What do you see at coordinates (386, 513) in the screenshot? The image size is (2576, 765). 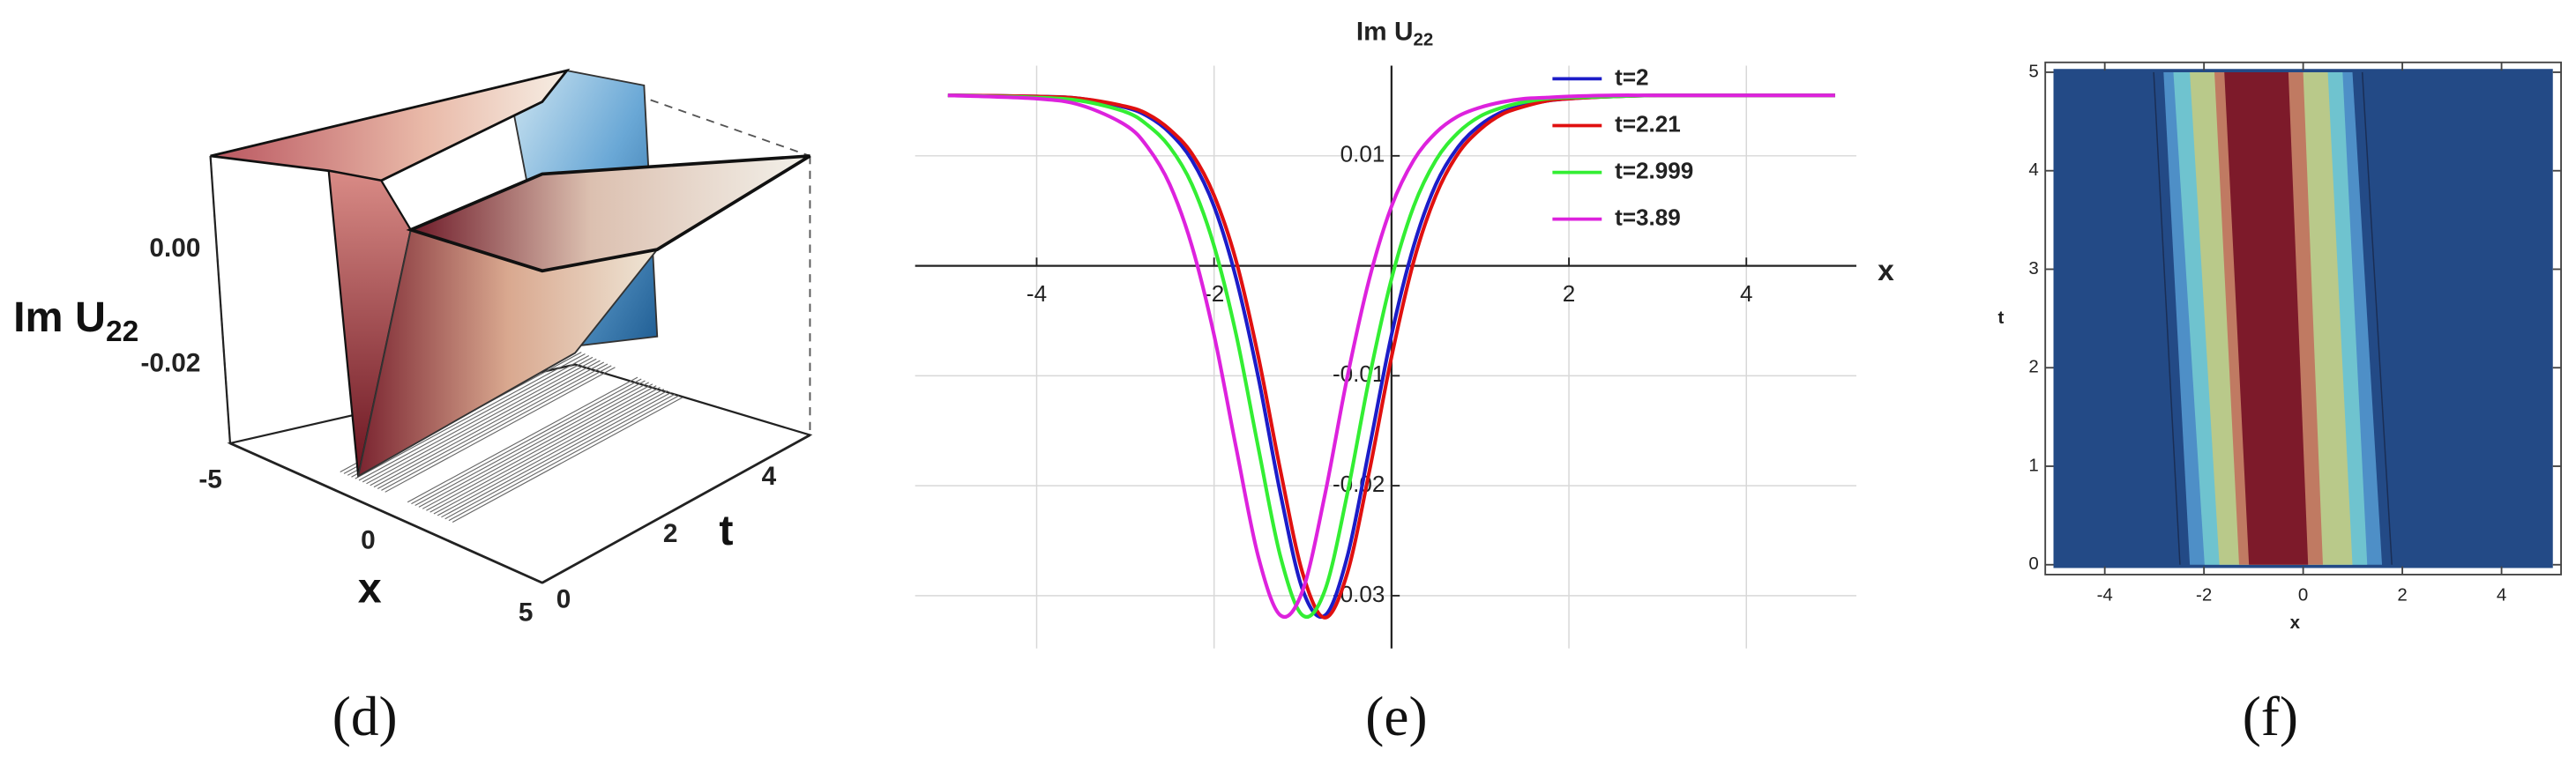 I see `x-axis` at bounding box center [386, 513].